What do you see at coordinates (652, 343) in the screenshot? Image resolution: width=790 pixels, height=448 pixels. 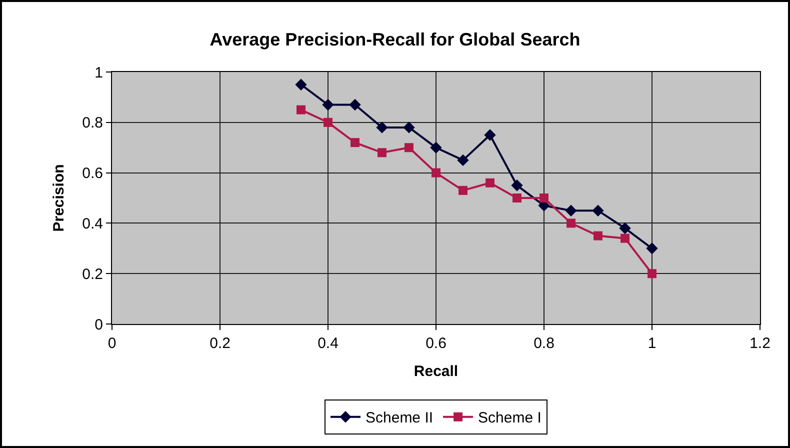 I see `x-tick-label: 1` at bounding box center [652, 343].